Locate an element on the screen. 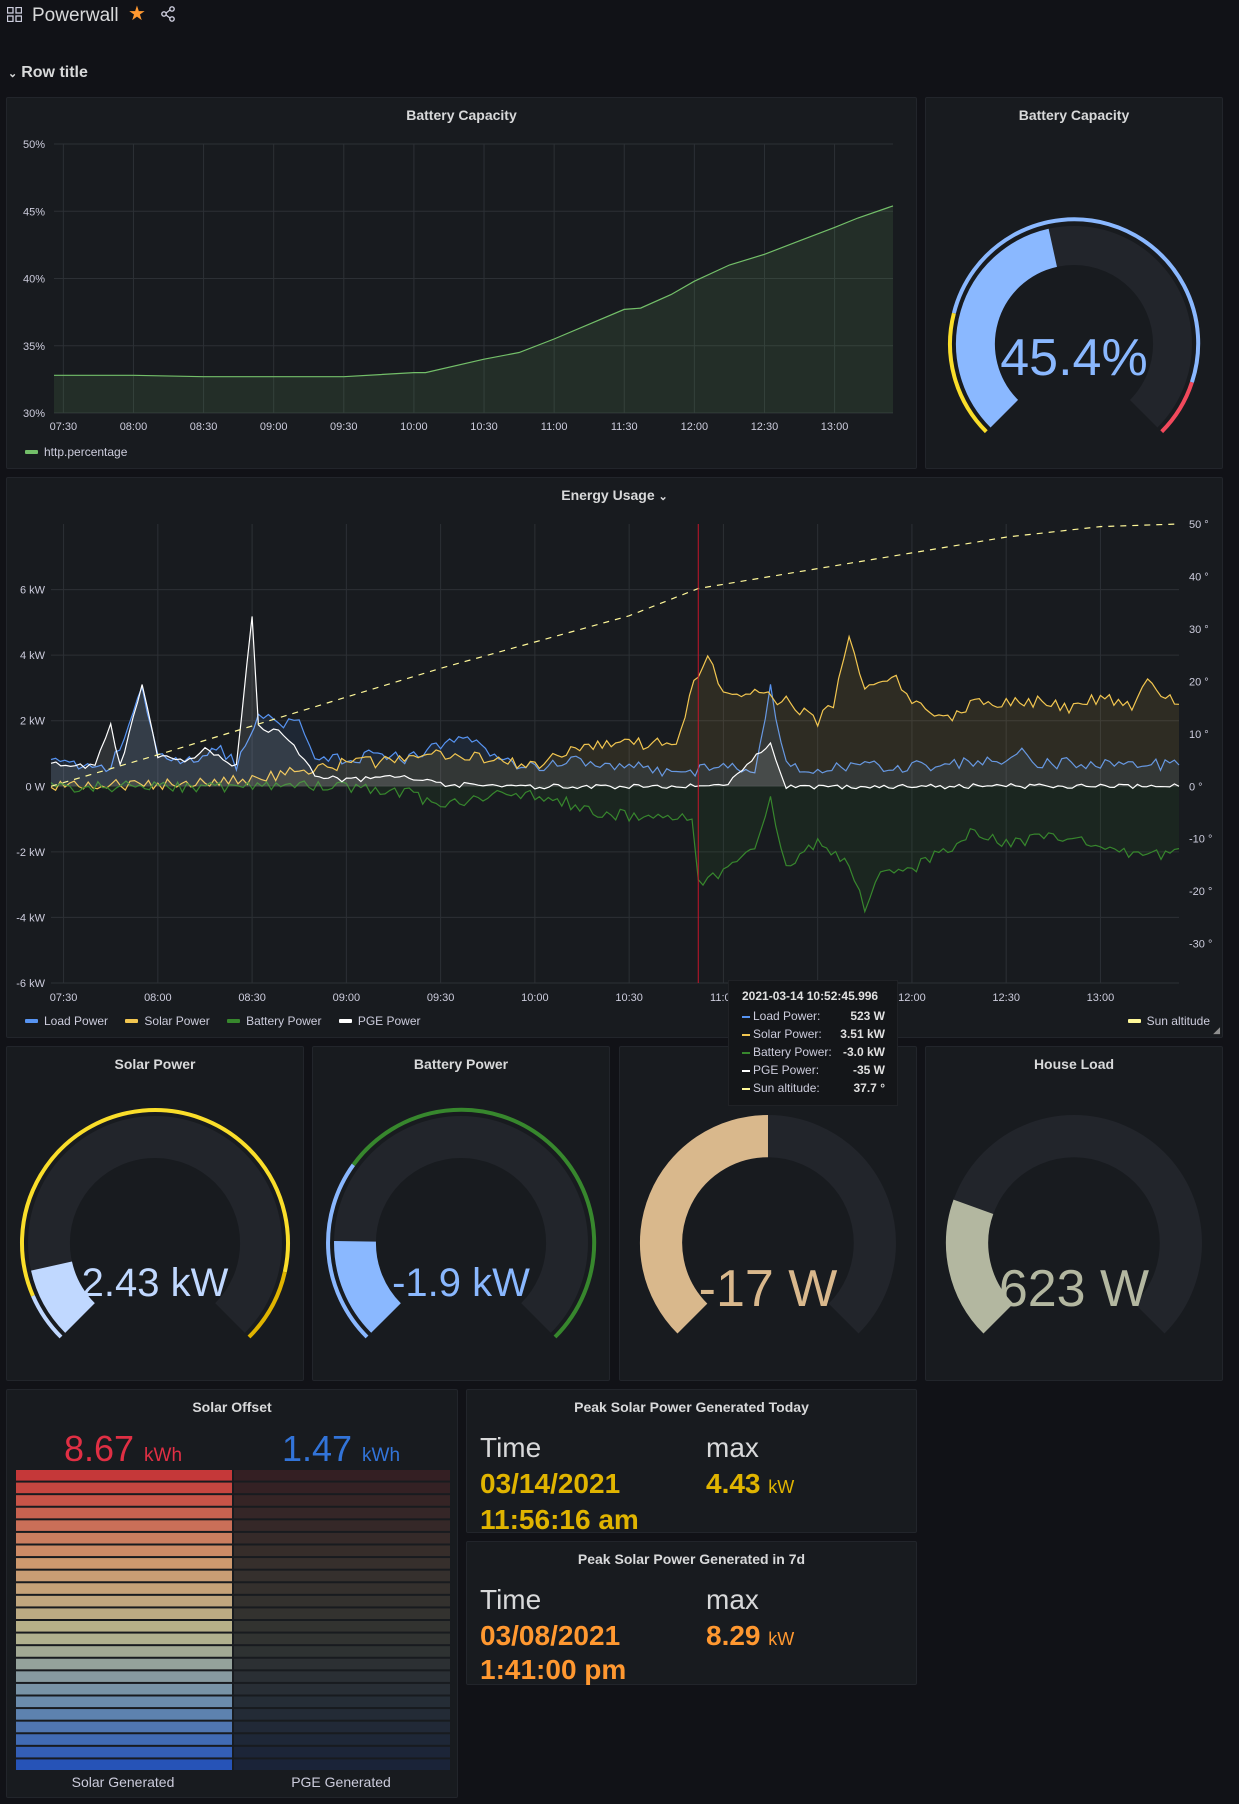 The width and height of the screenshot is (1239, 1804). y-tick-label: 50% is located at coordinates (34, 145).